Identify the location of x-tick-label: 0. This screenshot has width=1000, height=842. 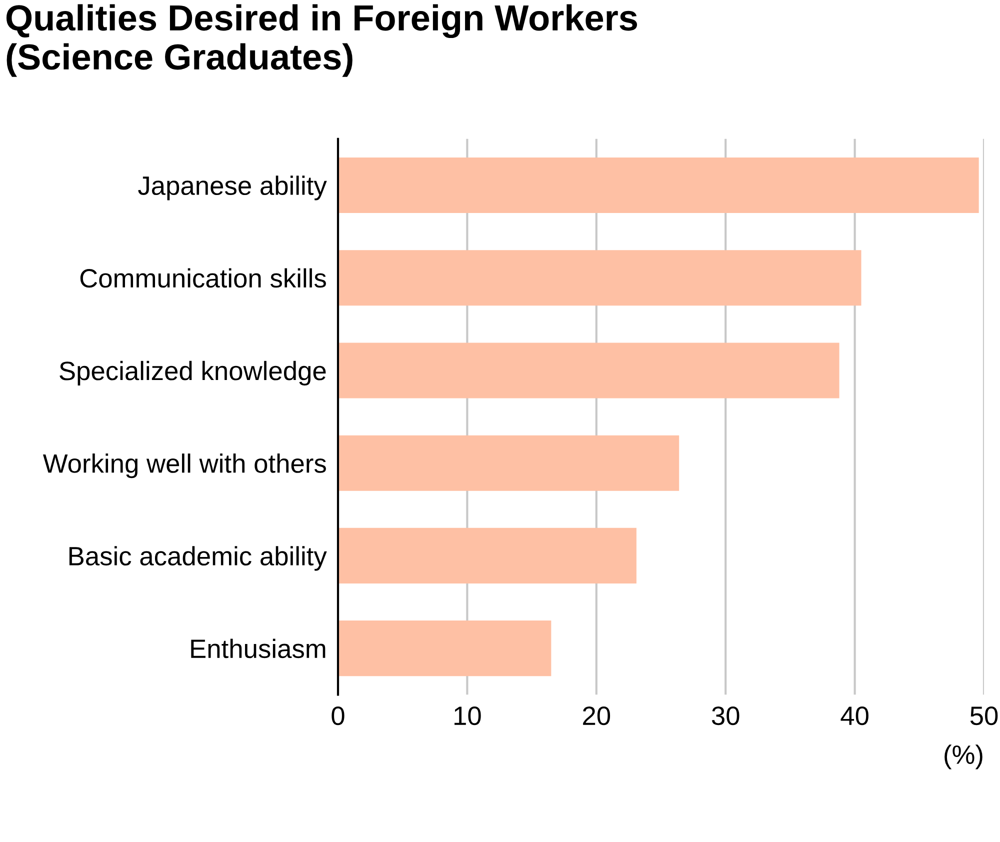
(338, 716).